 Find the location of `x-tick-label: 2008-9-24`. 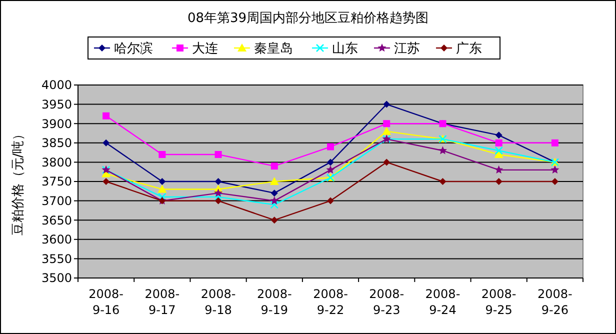

x-tick-label: 2008-9-24 is located at coordinates (442, 302).